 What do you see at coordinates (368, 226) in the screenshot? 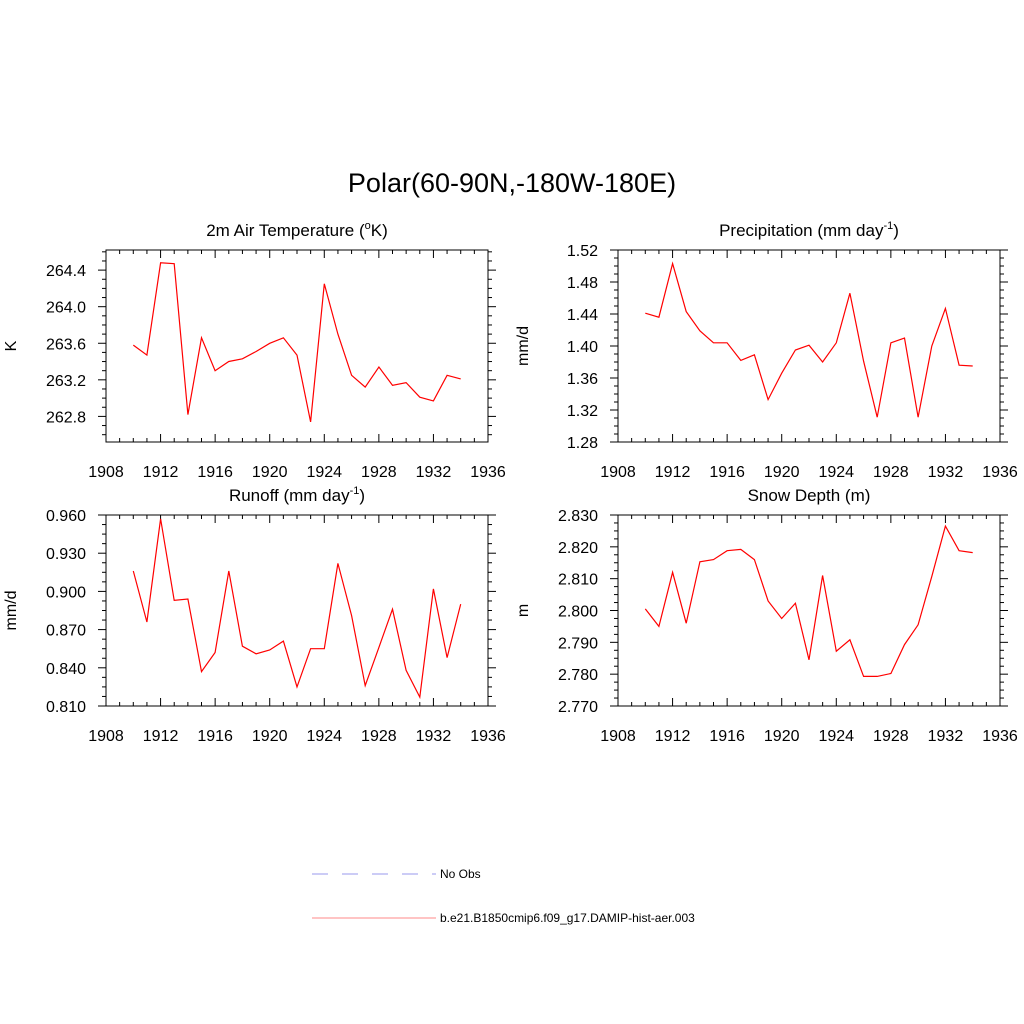
I see `panel-title-superscript: o` at bounding box center [368, 226].